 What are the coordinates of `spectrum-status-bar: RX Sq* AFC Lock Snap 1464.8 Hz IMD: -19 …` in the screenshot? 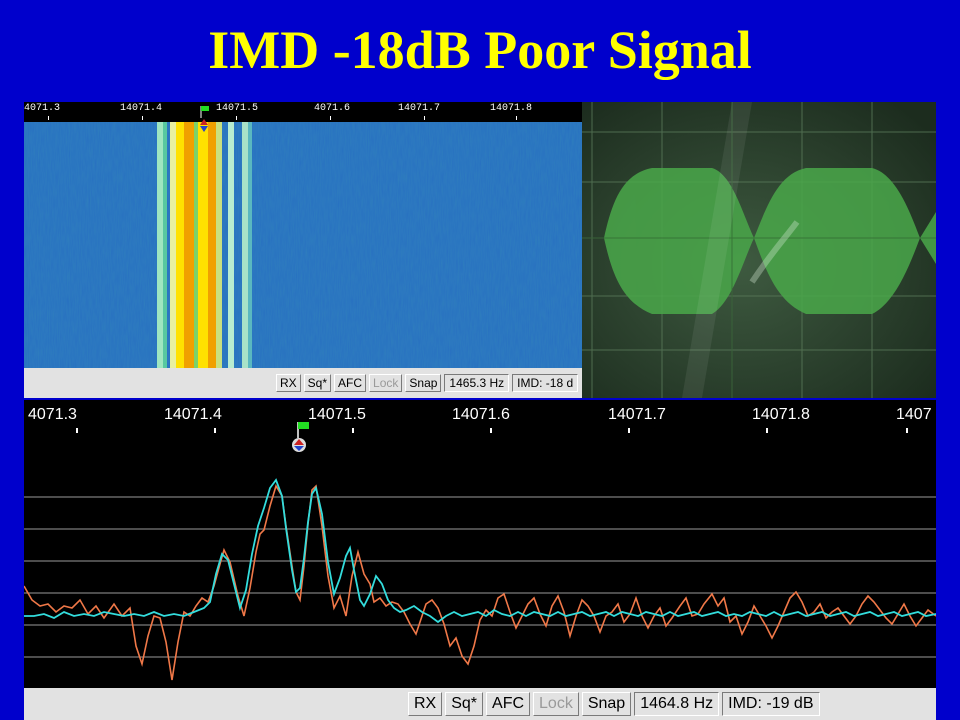 It's located at (614, 704).